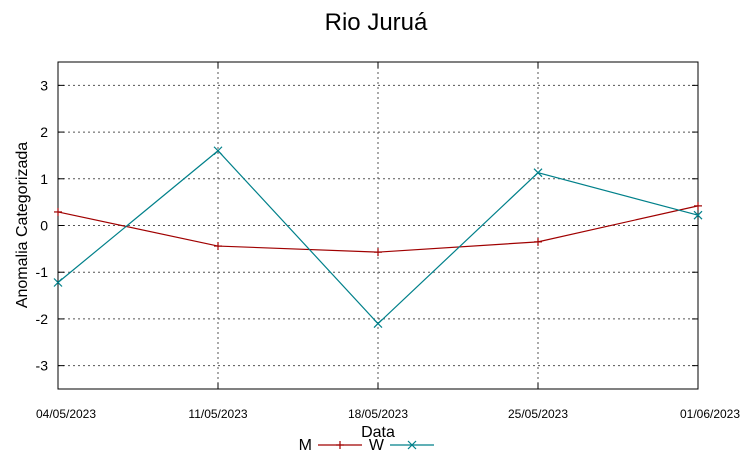 The height and width of the screenshot is (459, 753). I want to click on y-tick-label: -2, so click(42, 319).